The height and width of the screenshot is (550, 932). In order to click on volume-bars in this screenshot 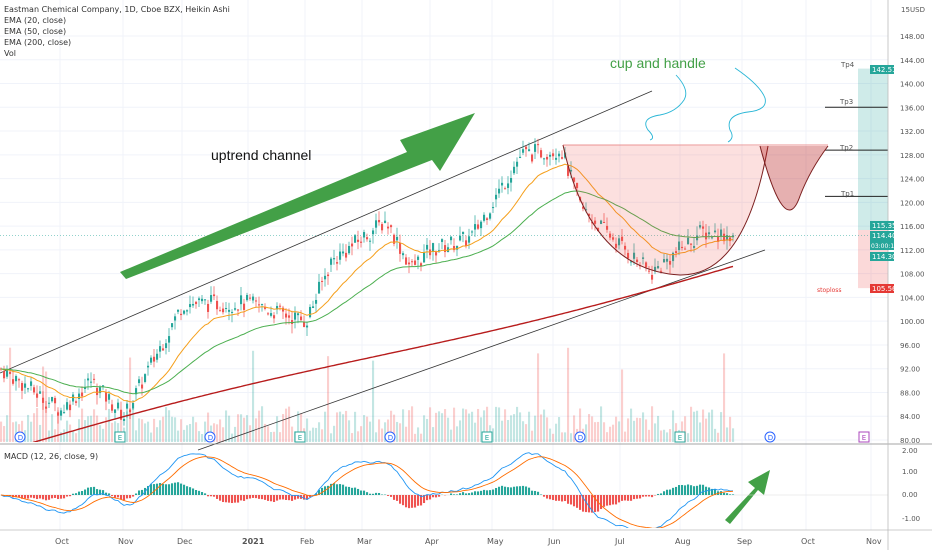, I will do `click(367, 394)`.